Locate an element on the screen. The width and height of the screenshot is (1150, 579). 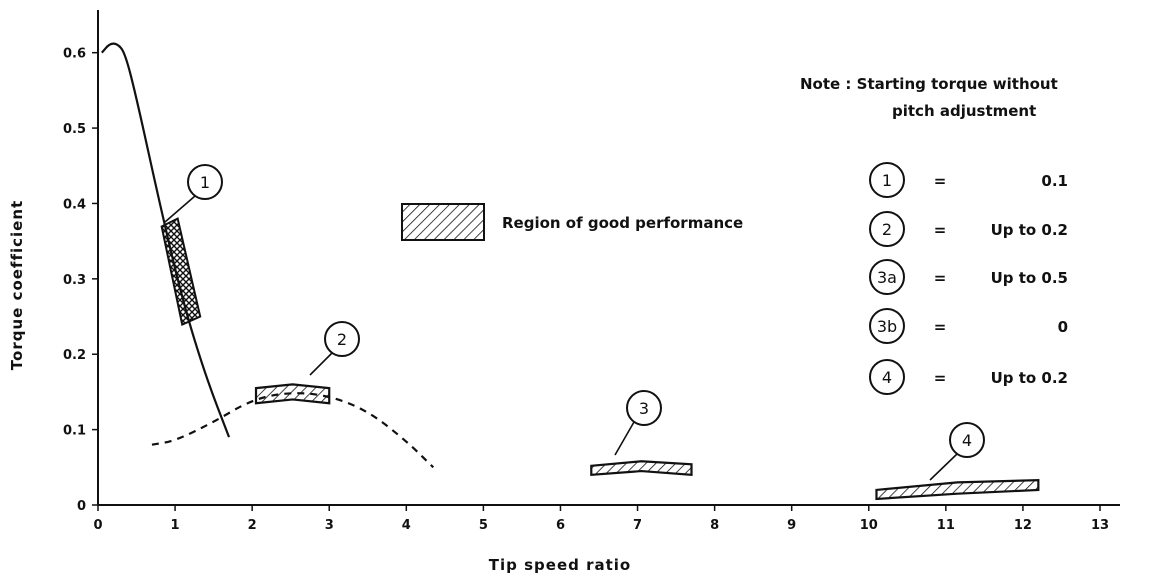
solid-curve is located at coordinates (166, 240).